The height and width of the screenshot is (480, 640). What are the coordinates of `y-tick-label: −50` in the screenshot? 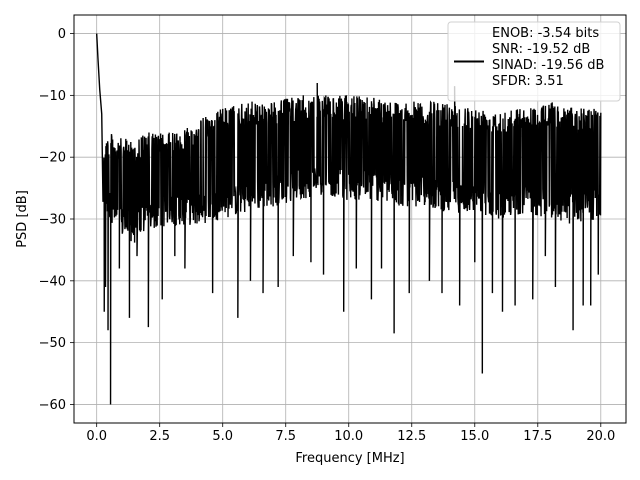 It's located at (52, 343).